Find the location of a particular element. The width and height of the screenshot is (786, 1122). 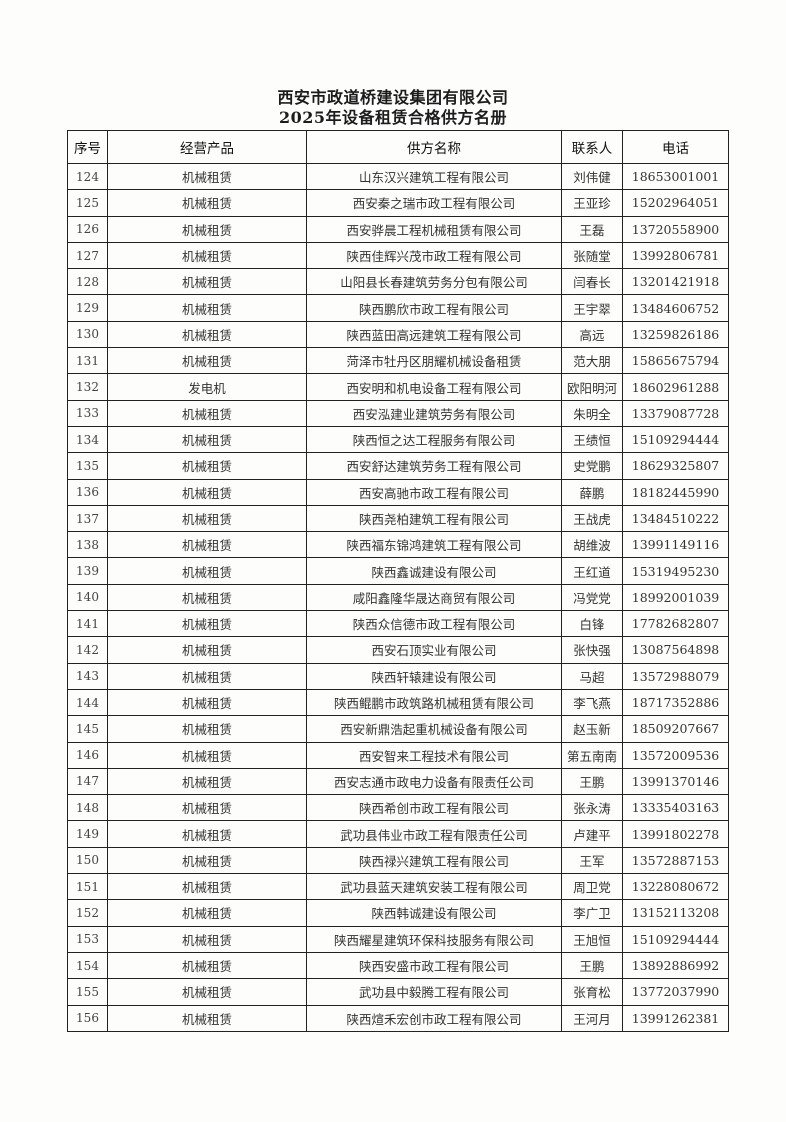

row-index: 124 is located at coordinates (87, 176).